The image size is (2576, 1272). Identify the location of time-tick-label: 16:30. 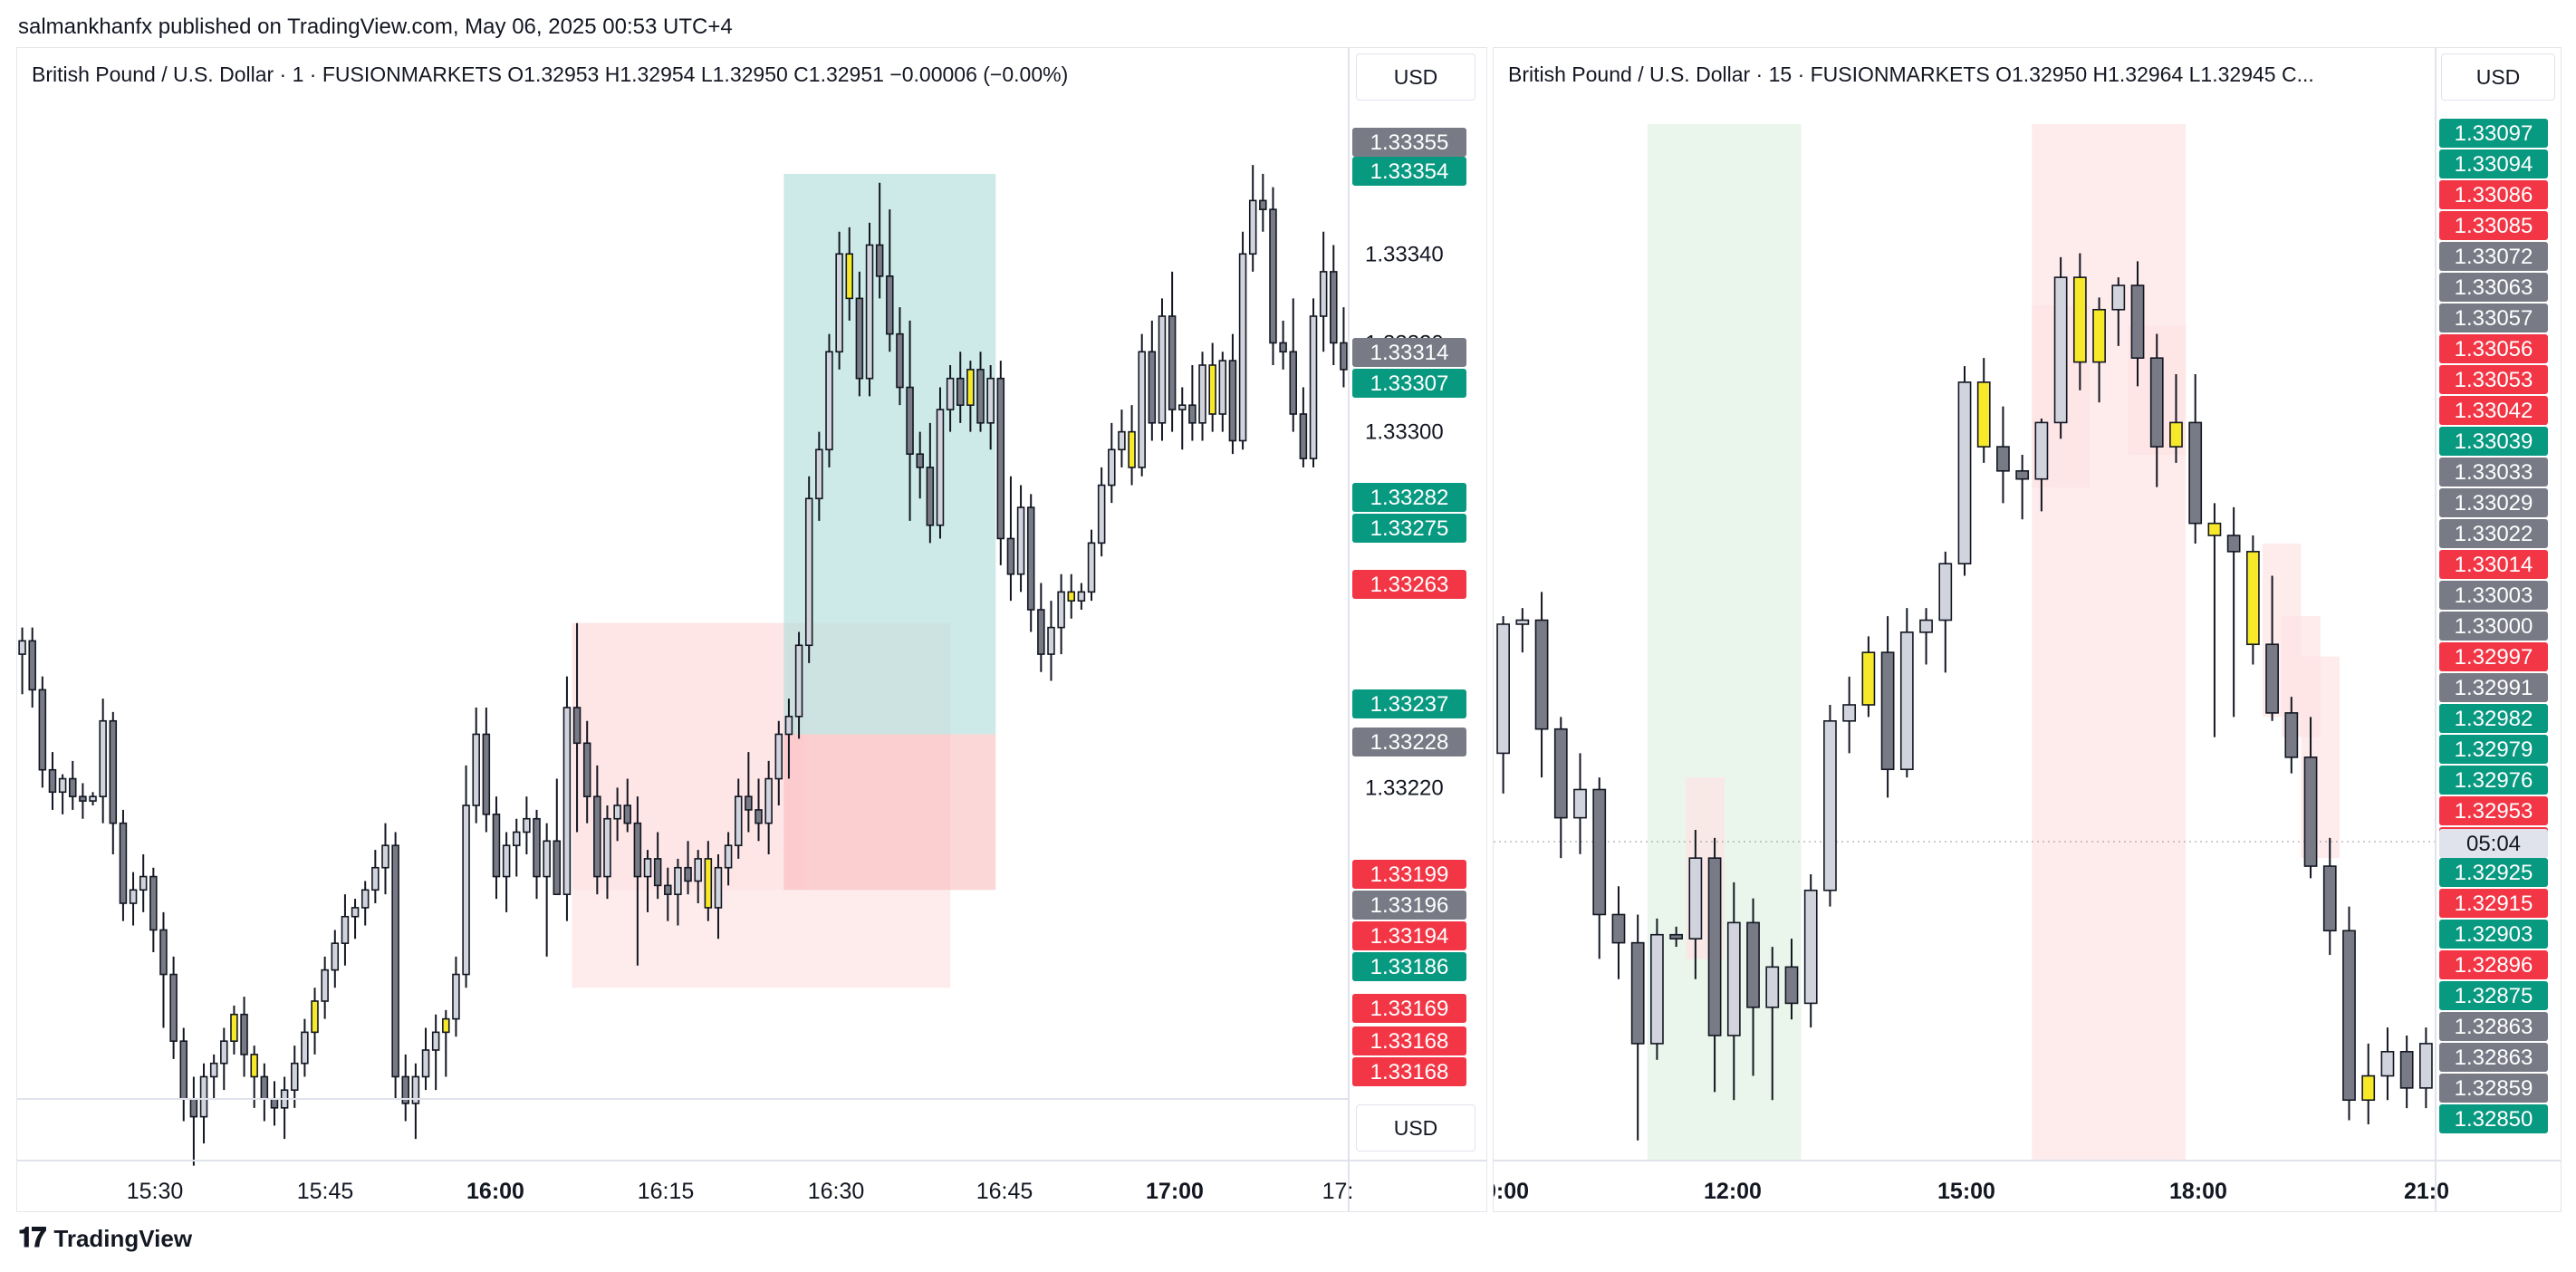
(836, 1191).